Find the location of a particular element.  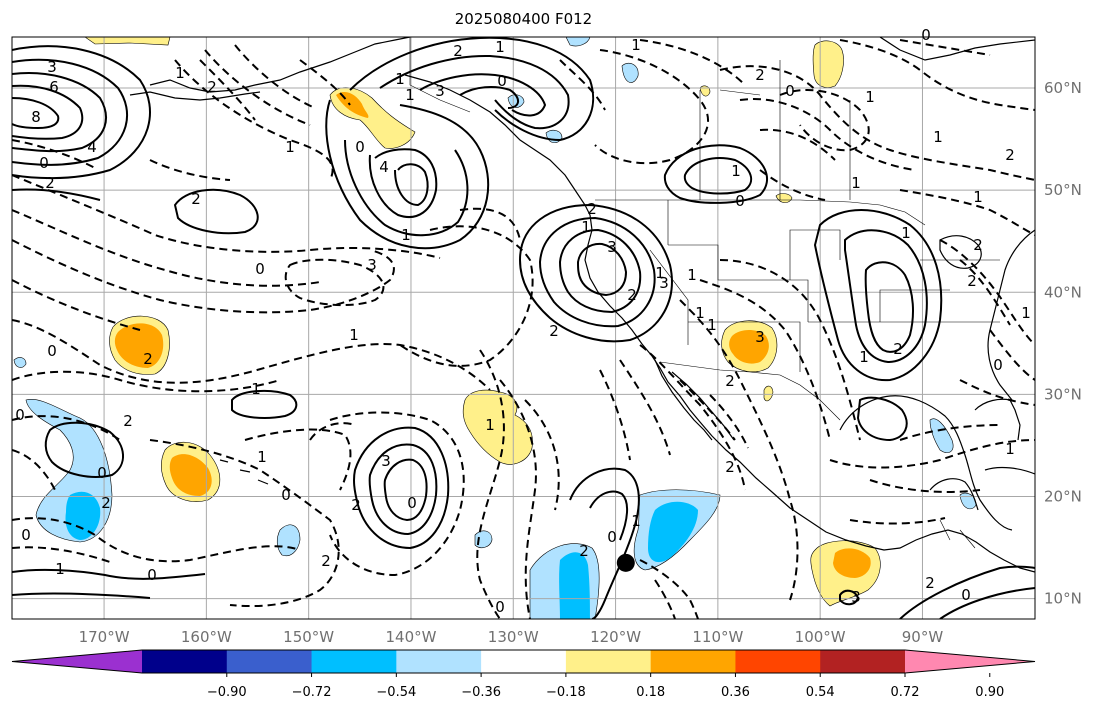

contour-label: 4 is located at coordinates (92, 147).